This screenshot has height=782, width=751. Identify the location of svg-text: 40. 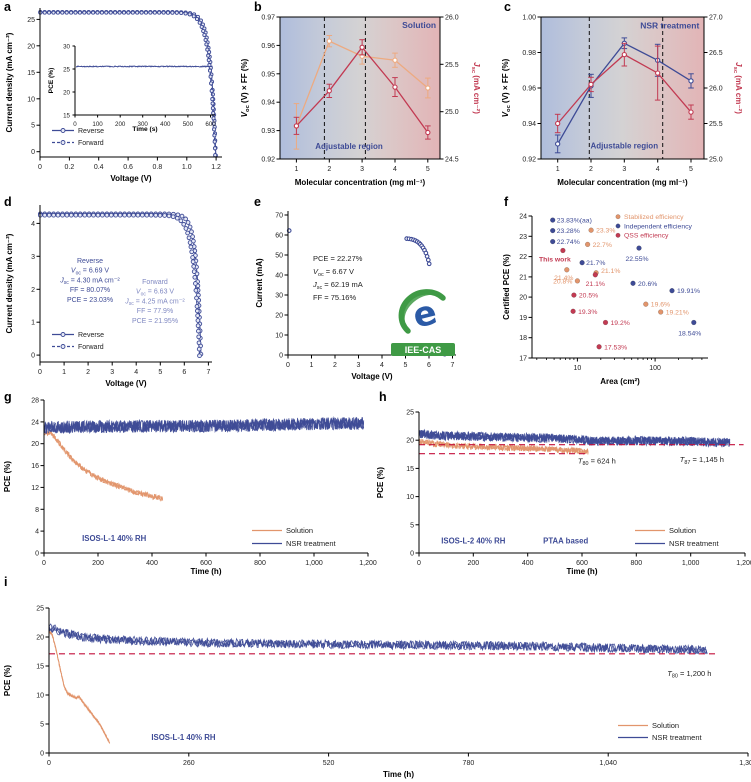
(279, 276).